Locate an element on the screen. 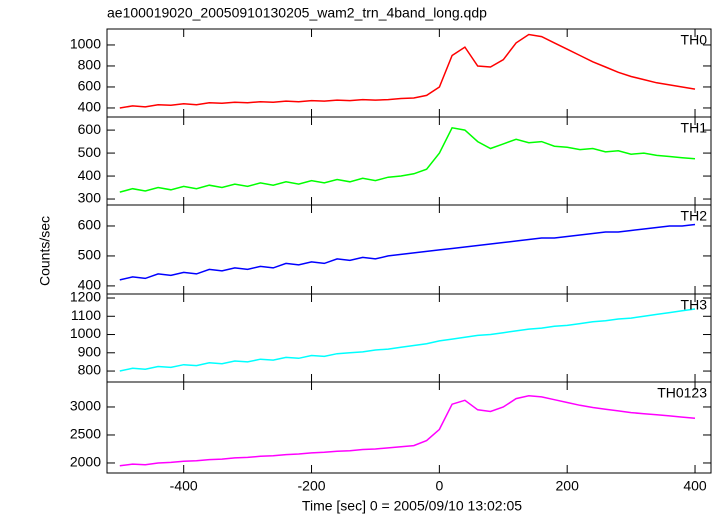 The height and width of the screenshot is (521, 724). panel-label: TH0123 is located at coordinates (682, 393).